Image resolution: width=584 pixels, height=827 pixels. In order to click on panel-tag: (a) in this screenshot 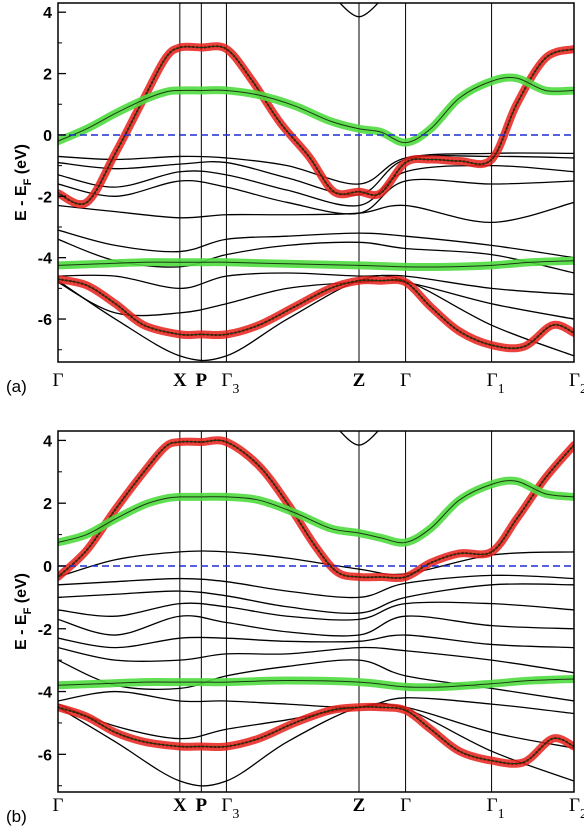, I will do `click(16, 386)`.